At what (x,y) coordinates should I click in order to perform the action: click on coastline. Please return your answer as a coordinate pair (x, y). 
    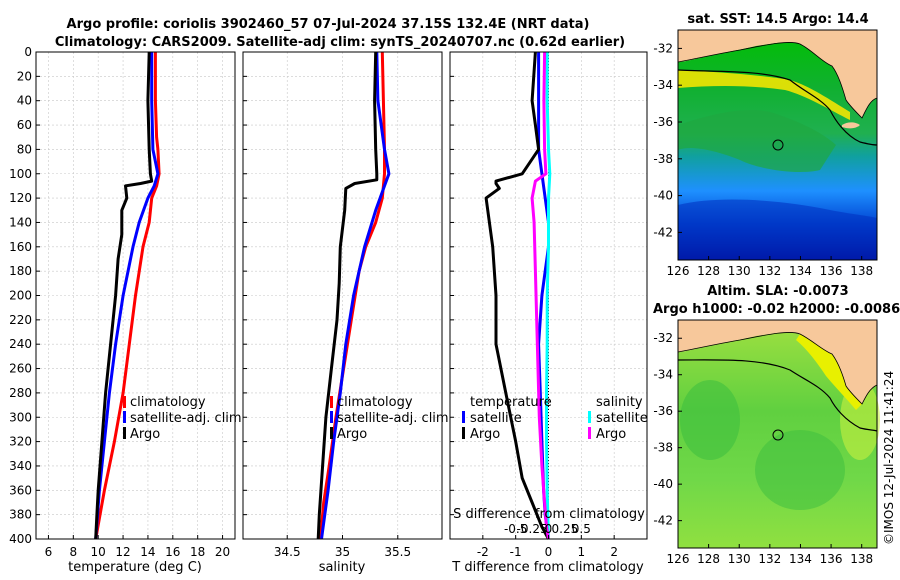
    Looking at the image, I should click on (777, 80).